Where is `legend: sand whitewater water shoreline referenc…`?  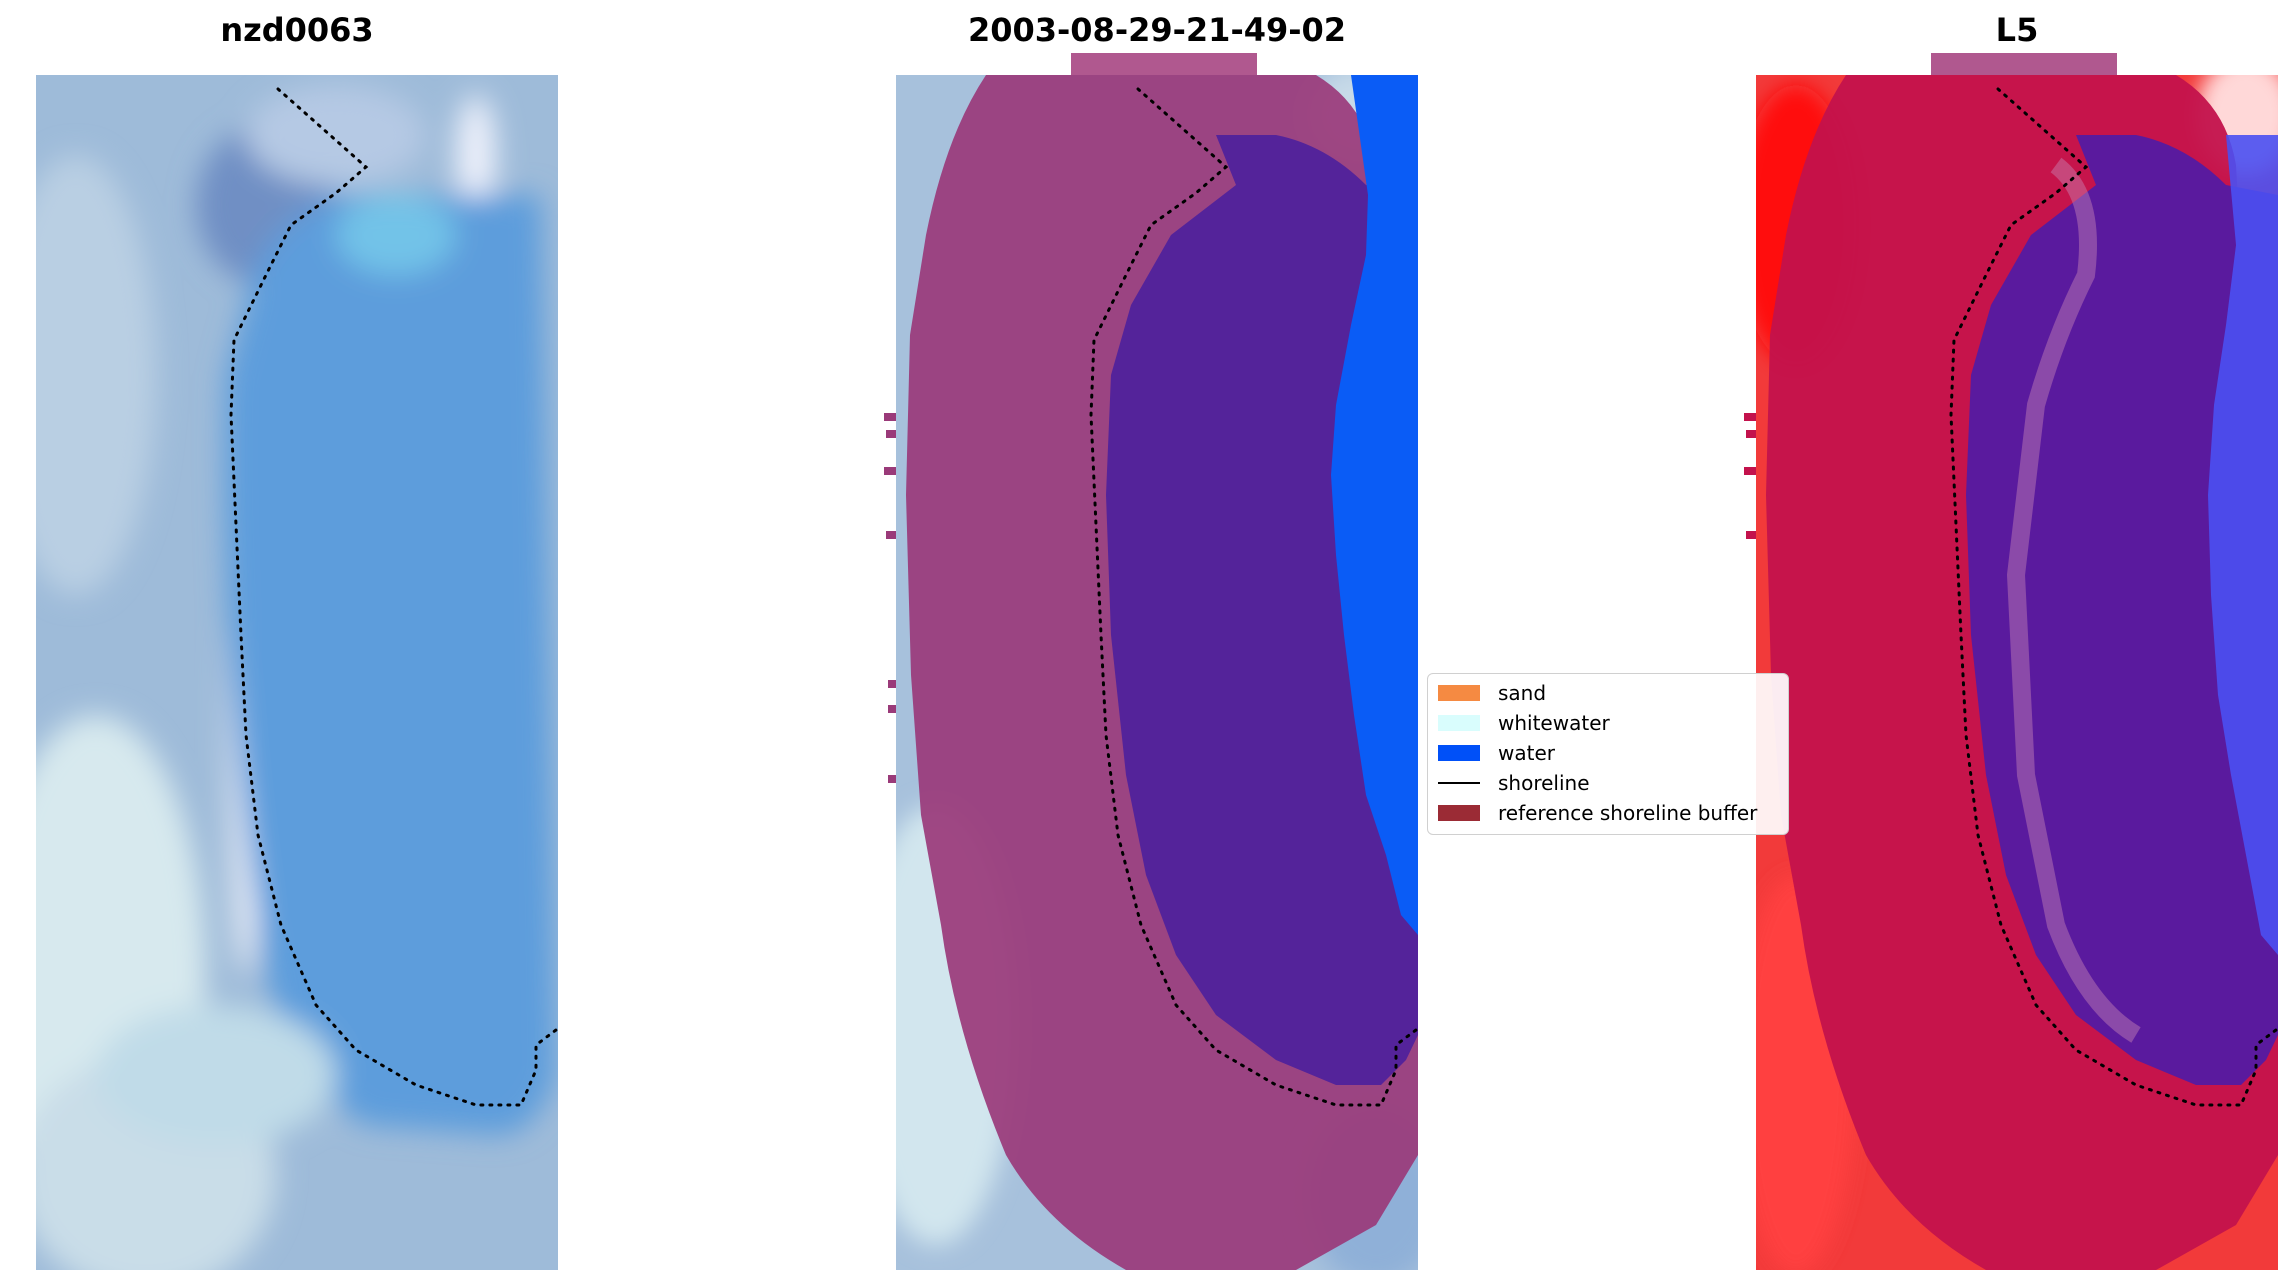 legend: sand whitewater water shoreline referenc… is located at coordinates (1608, 754).